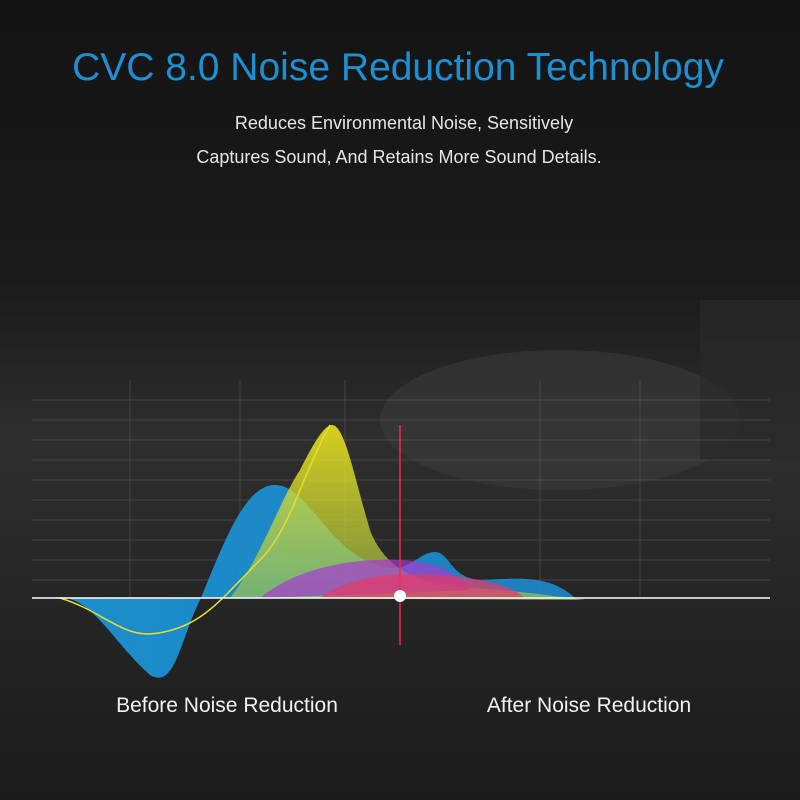 The width and height of the screenshot is (800, 800). What do you see at coordinates (589, 705) in the screenshot?
I see `label-after: After Noise Reduction` at bounding box center [589, 705].